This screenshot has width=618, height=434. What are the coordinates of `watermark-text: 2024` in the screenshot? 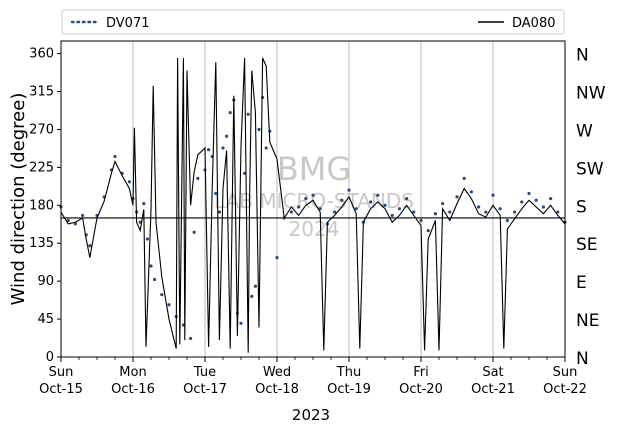 It's located at (314, 229).